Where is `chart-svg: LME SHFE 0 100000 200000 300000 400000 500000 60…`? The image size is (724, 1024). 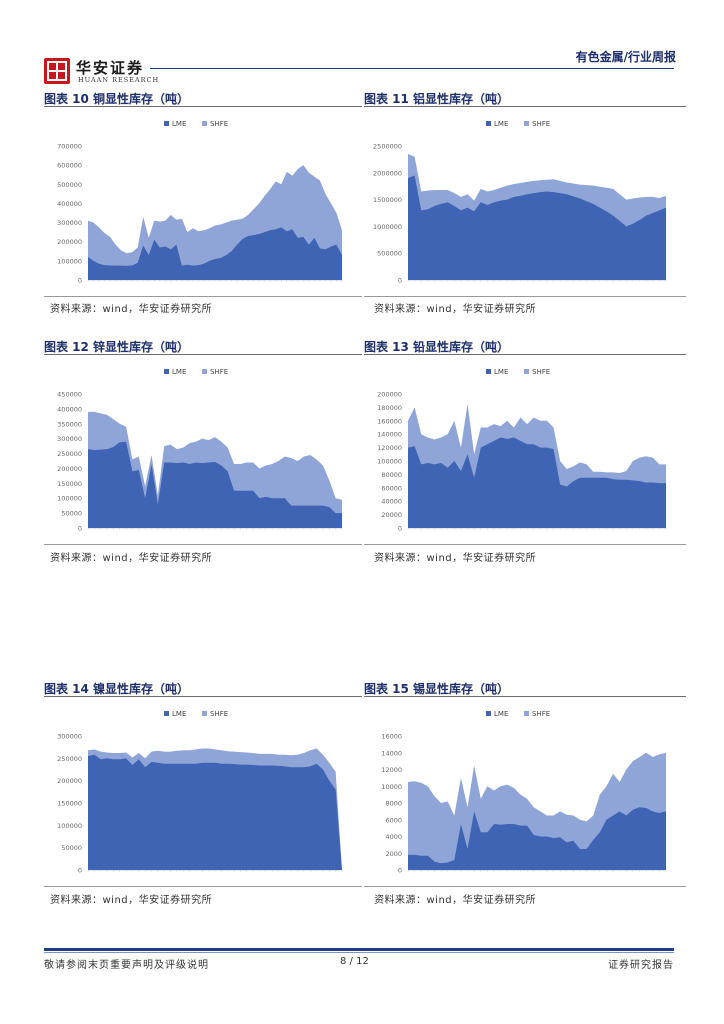 chart-svg: LME SHFE 0 100000 200000 300000 400000 500000 60… is located at coordinates (200, 202).